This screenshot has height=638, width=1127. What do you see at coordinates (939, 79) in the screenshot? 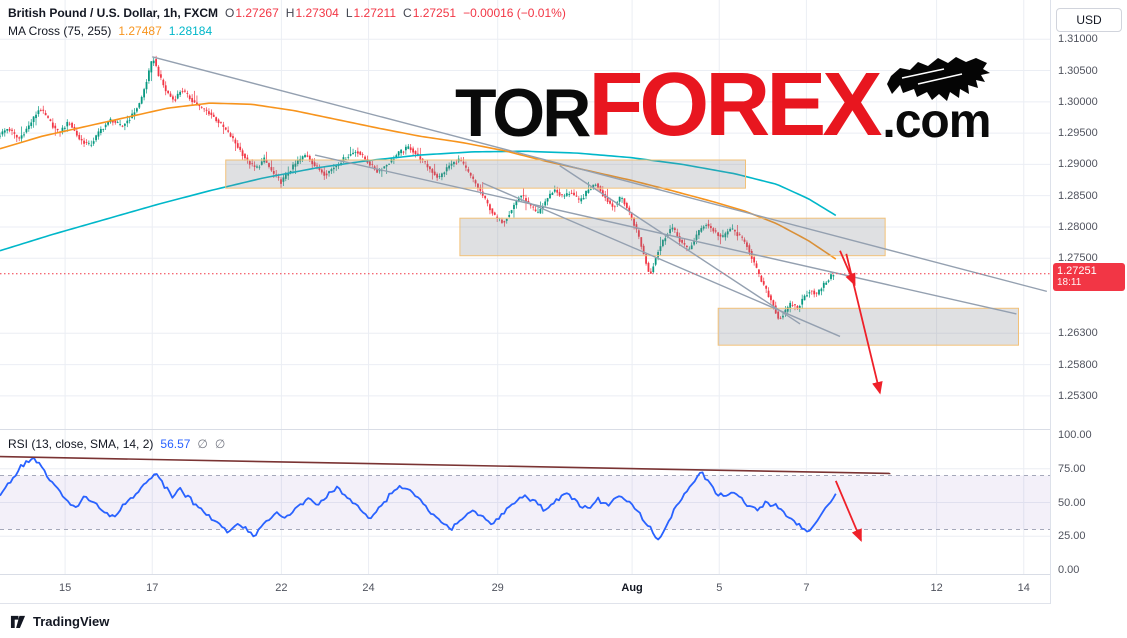
I see `bull-sketch-icon` at bounding box center [939, 79].